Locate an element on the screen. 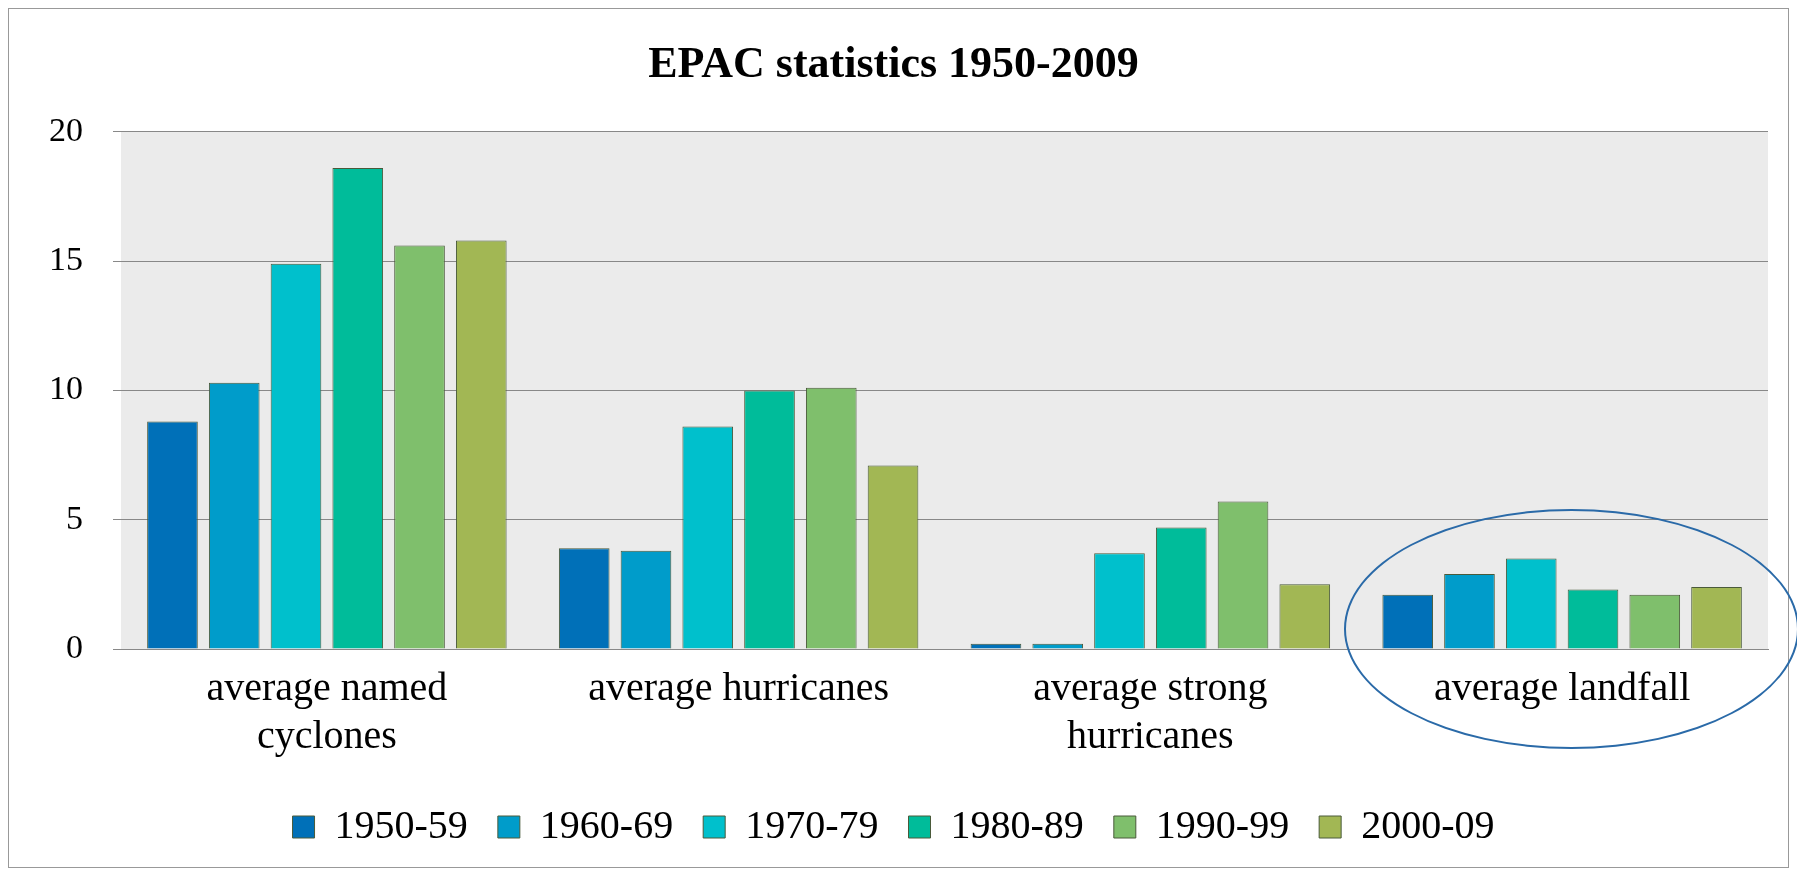 This screenshot has height=876, width=1797. x-tick-label: average named cyclones is located at coordinates (327, 710).